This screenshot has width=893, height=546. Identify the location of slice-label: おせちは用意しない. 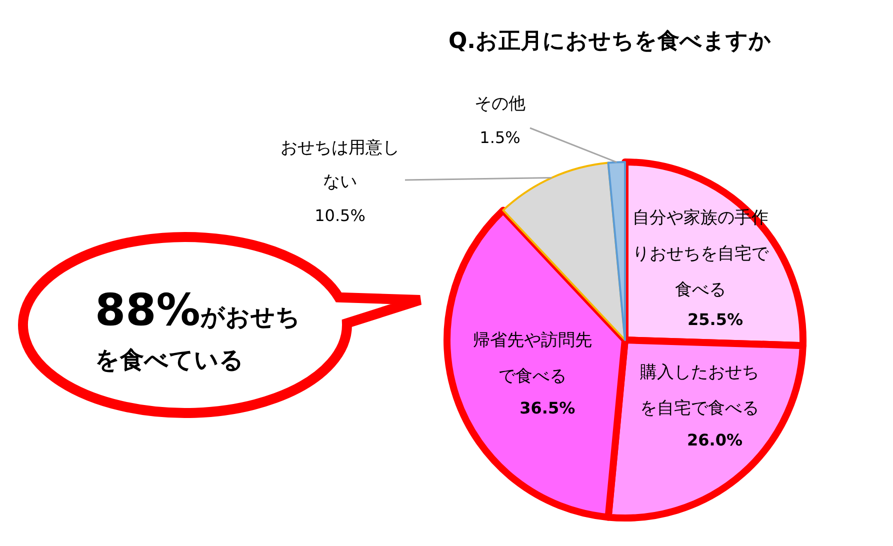
(340, 165).